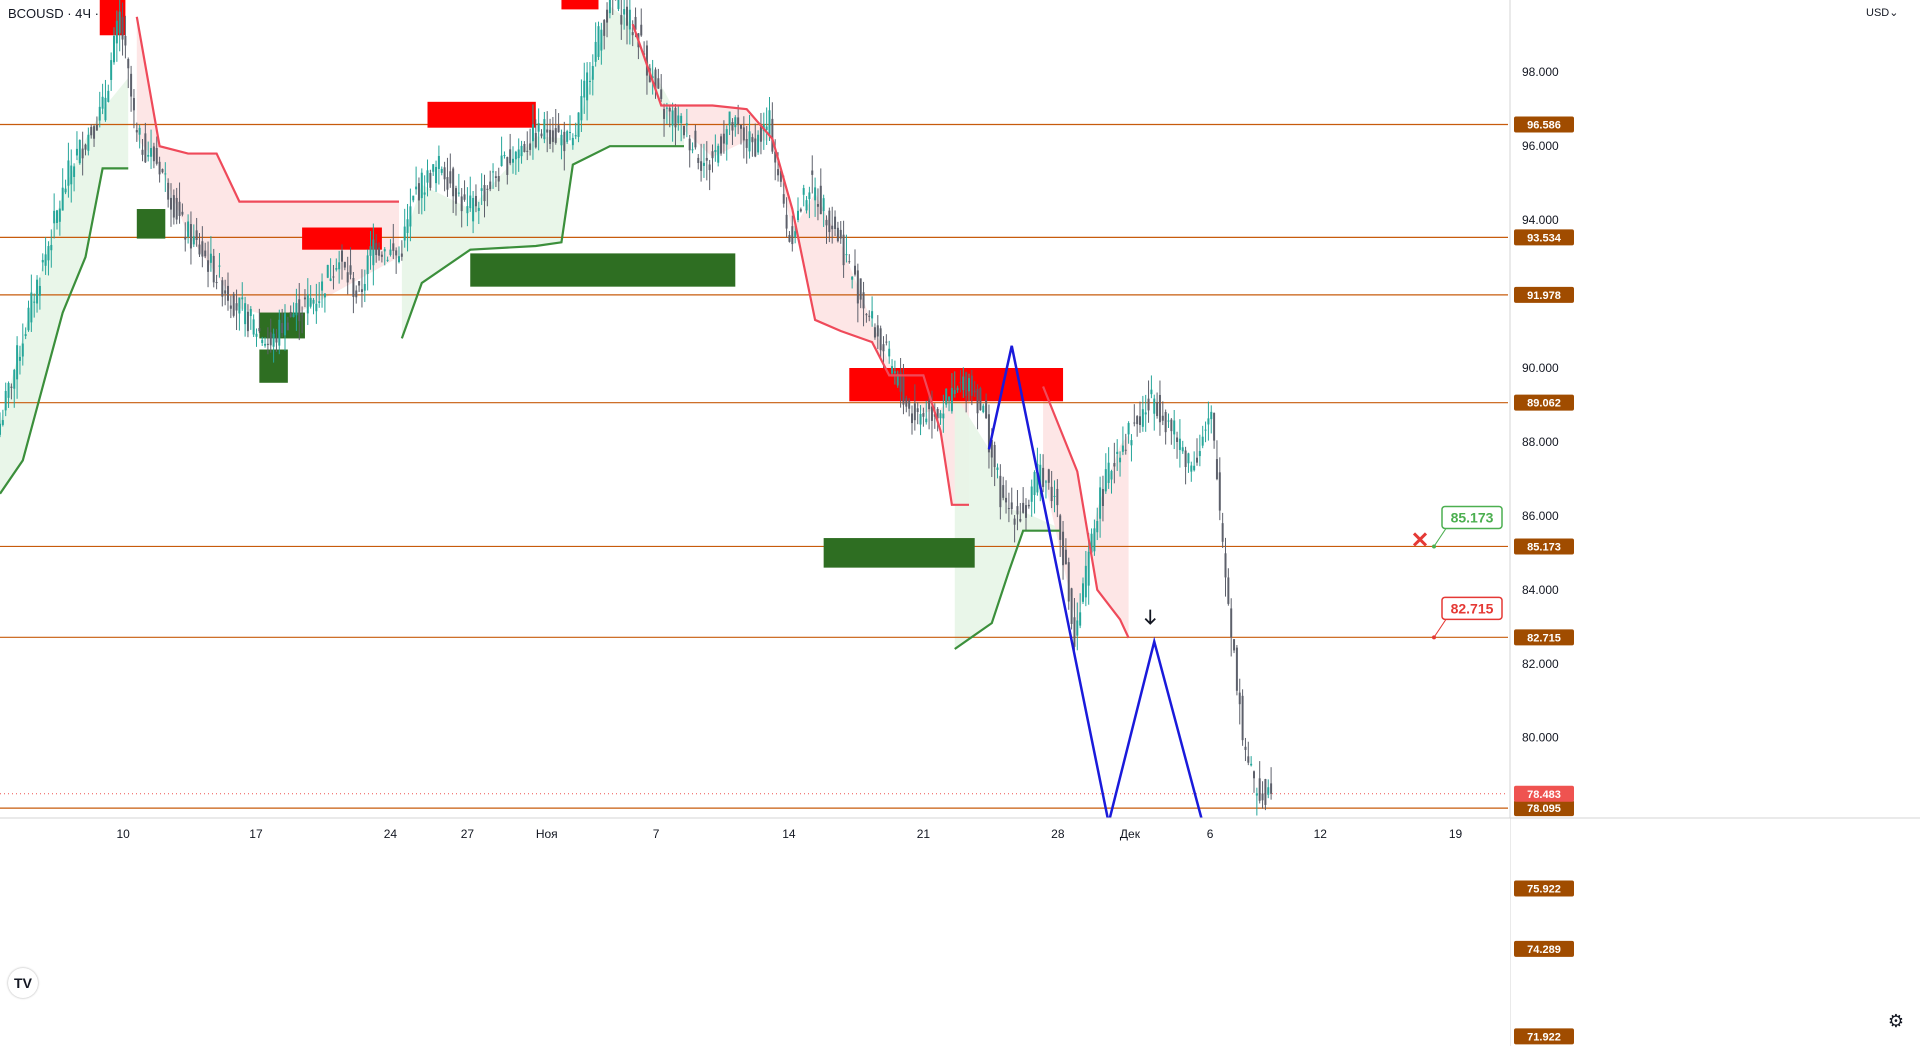 The height and width of the screenshot is (1046, 1920). Describe the element at coordinates (1882, 12) in the screenshot. I see `currency-selector: USD⌄` at that location.